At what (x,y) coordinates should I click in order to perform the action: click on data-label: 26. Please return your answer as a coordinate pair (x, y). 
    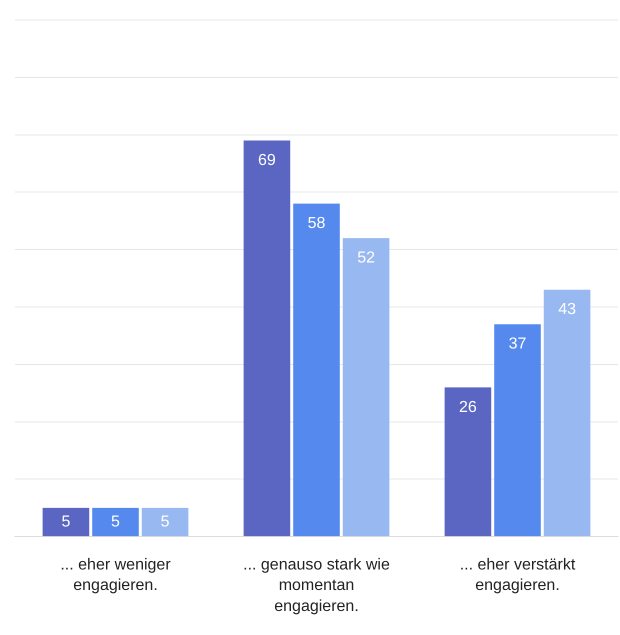
    Looking at the image, I should click on (468, 407).